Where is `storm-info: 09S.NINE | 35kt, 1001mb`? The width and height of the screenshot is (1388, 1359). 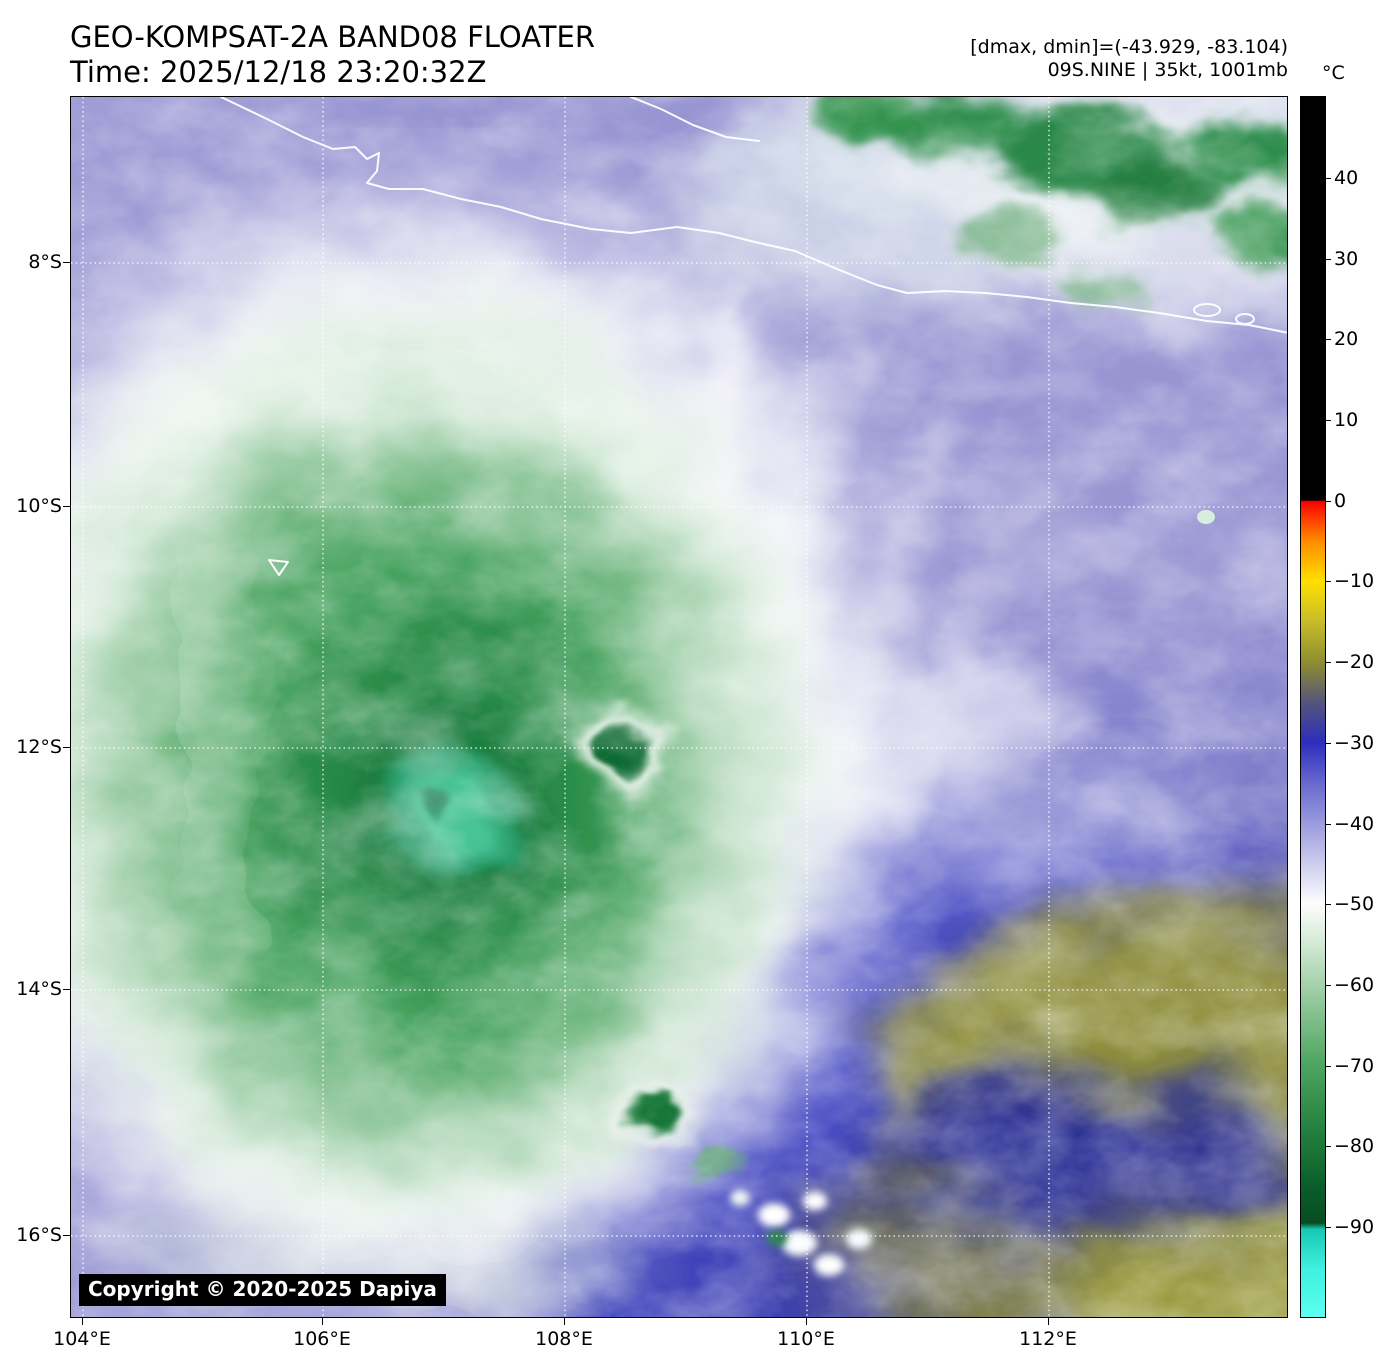 storm-info: 09S.NINE | 35kt, 1001mb is located at coordinates (1167, 70).